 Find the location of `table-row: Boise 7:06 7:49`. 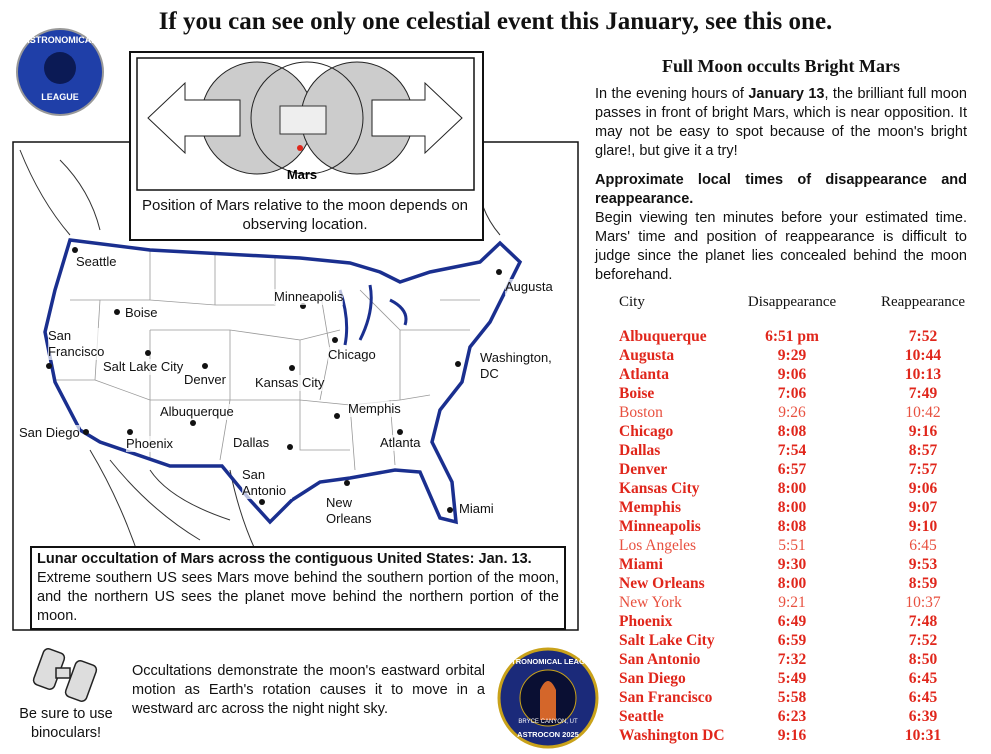

table-row: Boise 7:06 7:49 is located at coordinates (794, 394).